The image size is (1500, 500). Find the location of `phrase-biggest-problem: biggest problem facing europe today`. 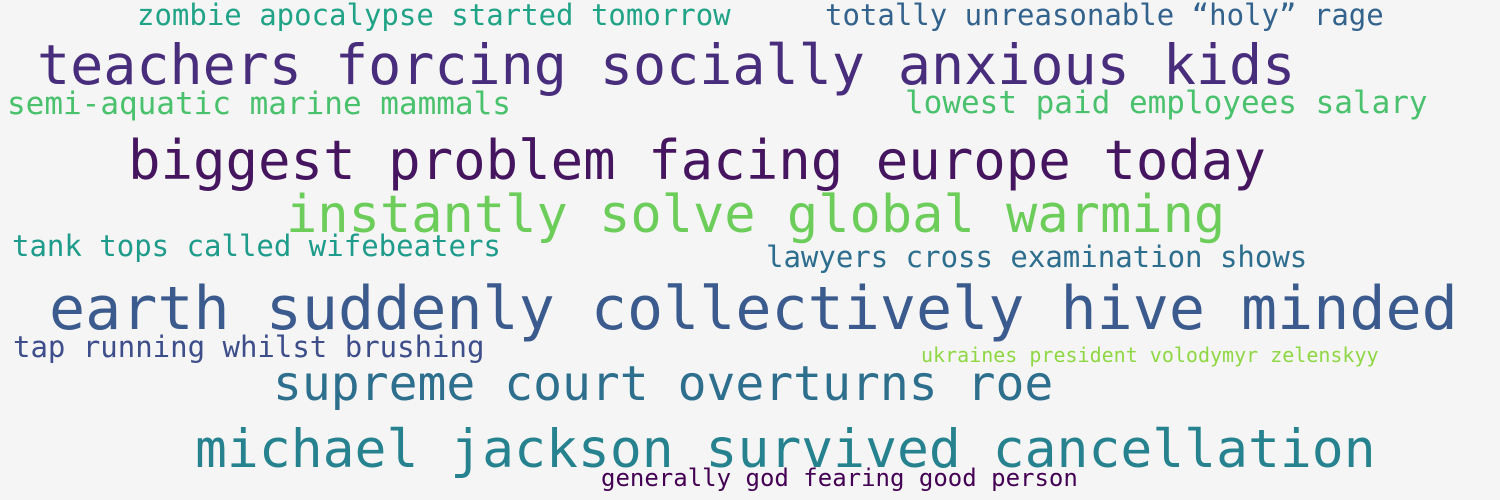

phrase-biggest-problem: biggest problem facing europe today is located at coordinates (697, 160).